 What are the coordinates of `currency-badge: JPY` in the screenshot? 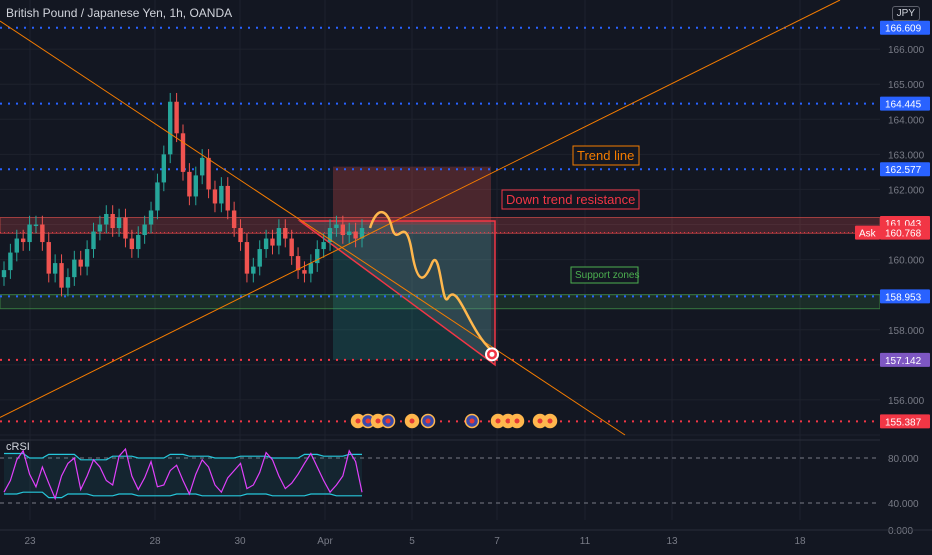 It's located at (905, 13).